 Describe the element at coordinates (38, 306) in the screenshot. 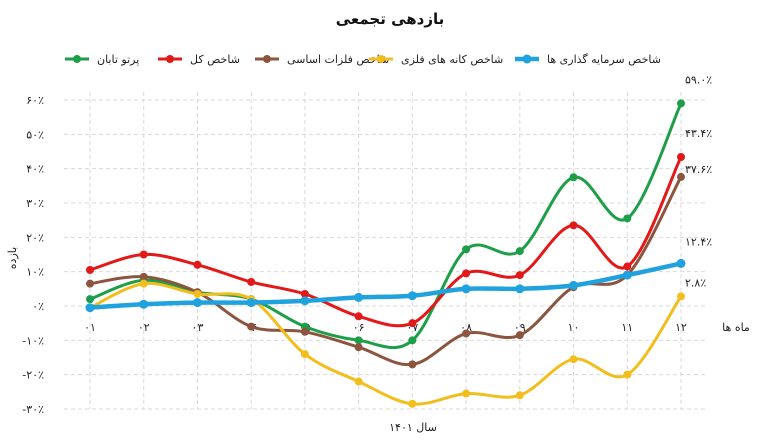

I see `y-tick-label: ۰٪` at that location.